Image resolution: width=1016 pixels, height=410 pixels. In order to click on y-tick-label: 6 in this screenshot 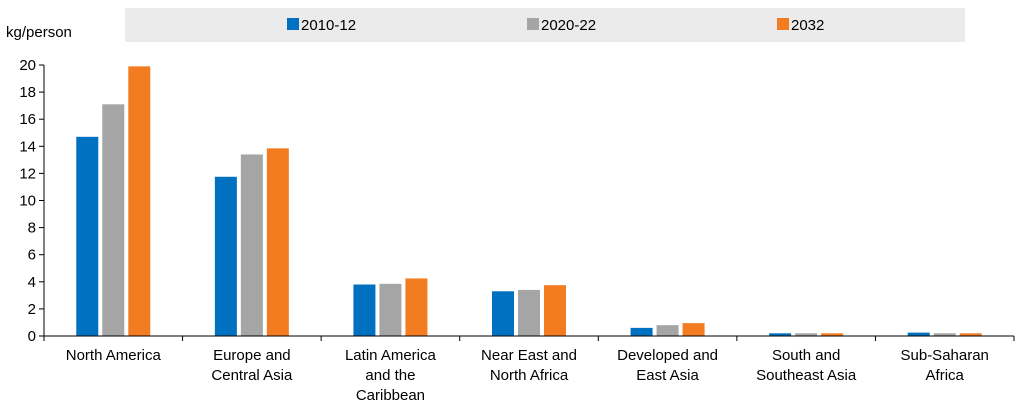, I will do `click(32, 255)`.